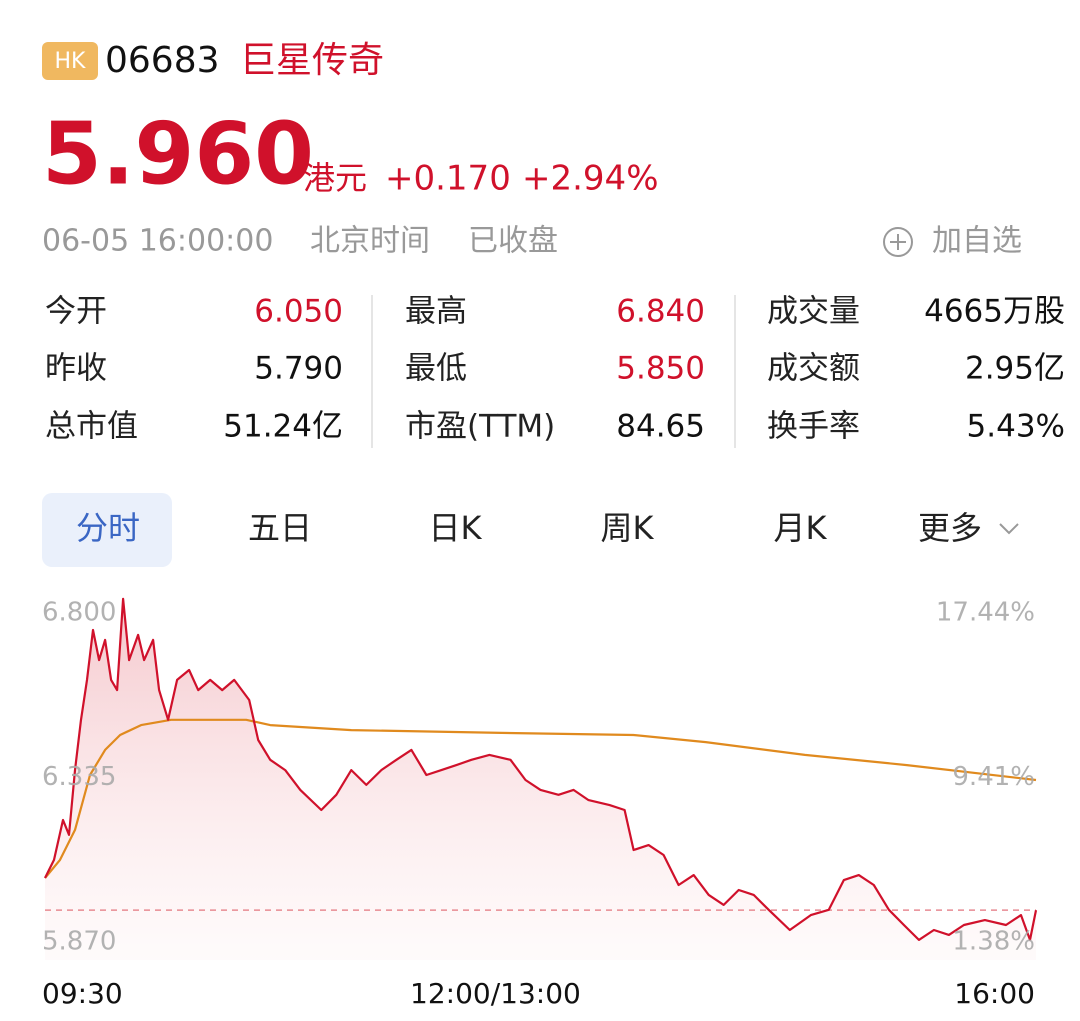 The height and width of the screenshot is (1021, 1080). What do you see at coordinates (801, 528) in the screenshot?
I see `tab: 月K` at bounding box center [801, 528].